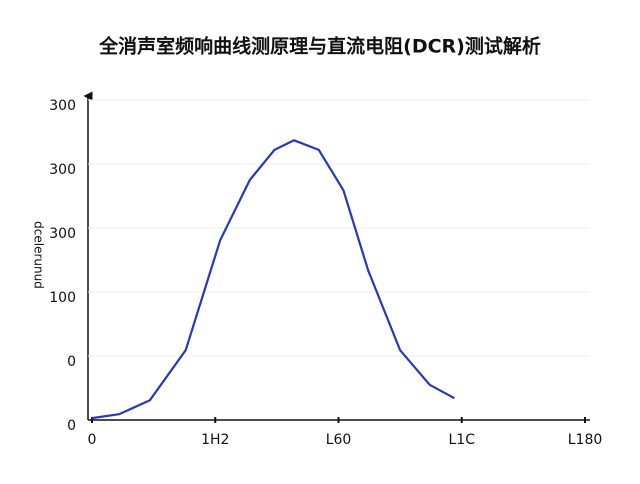 The height and width of the screenshot is (484, 640). Describe the element at coordinates (92, 440) in the screenshot. I see `x-tick-label: 0` at that location.